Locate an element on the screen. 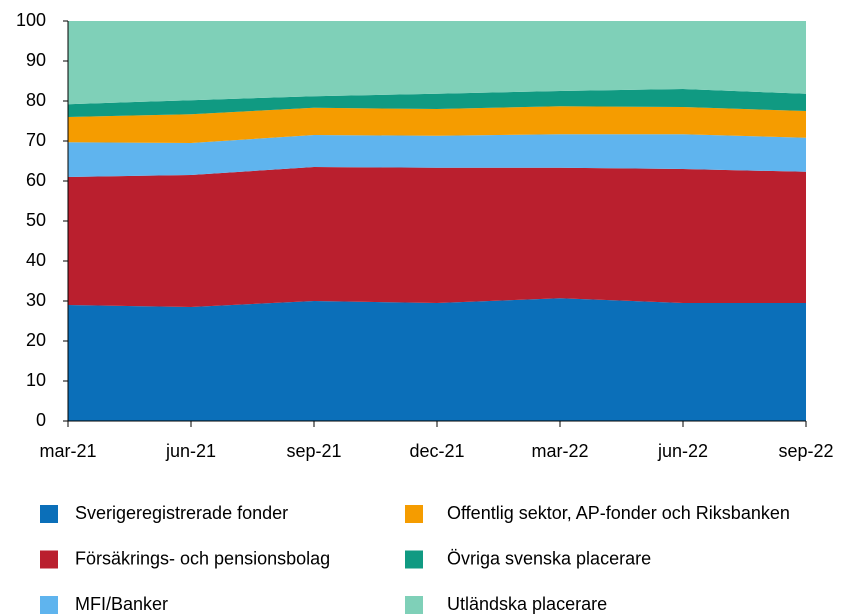  x-tick-label: mar-21 is located at coordinates (67, 451).